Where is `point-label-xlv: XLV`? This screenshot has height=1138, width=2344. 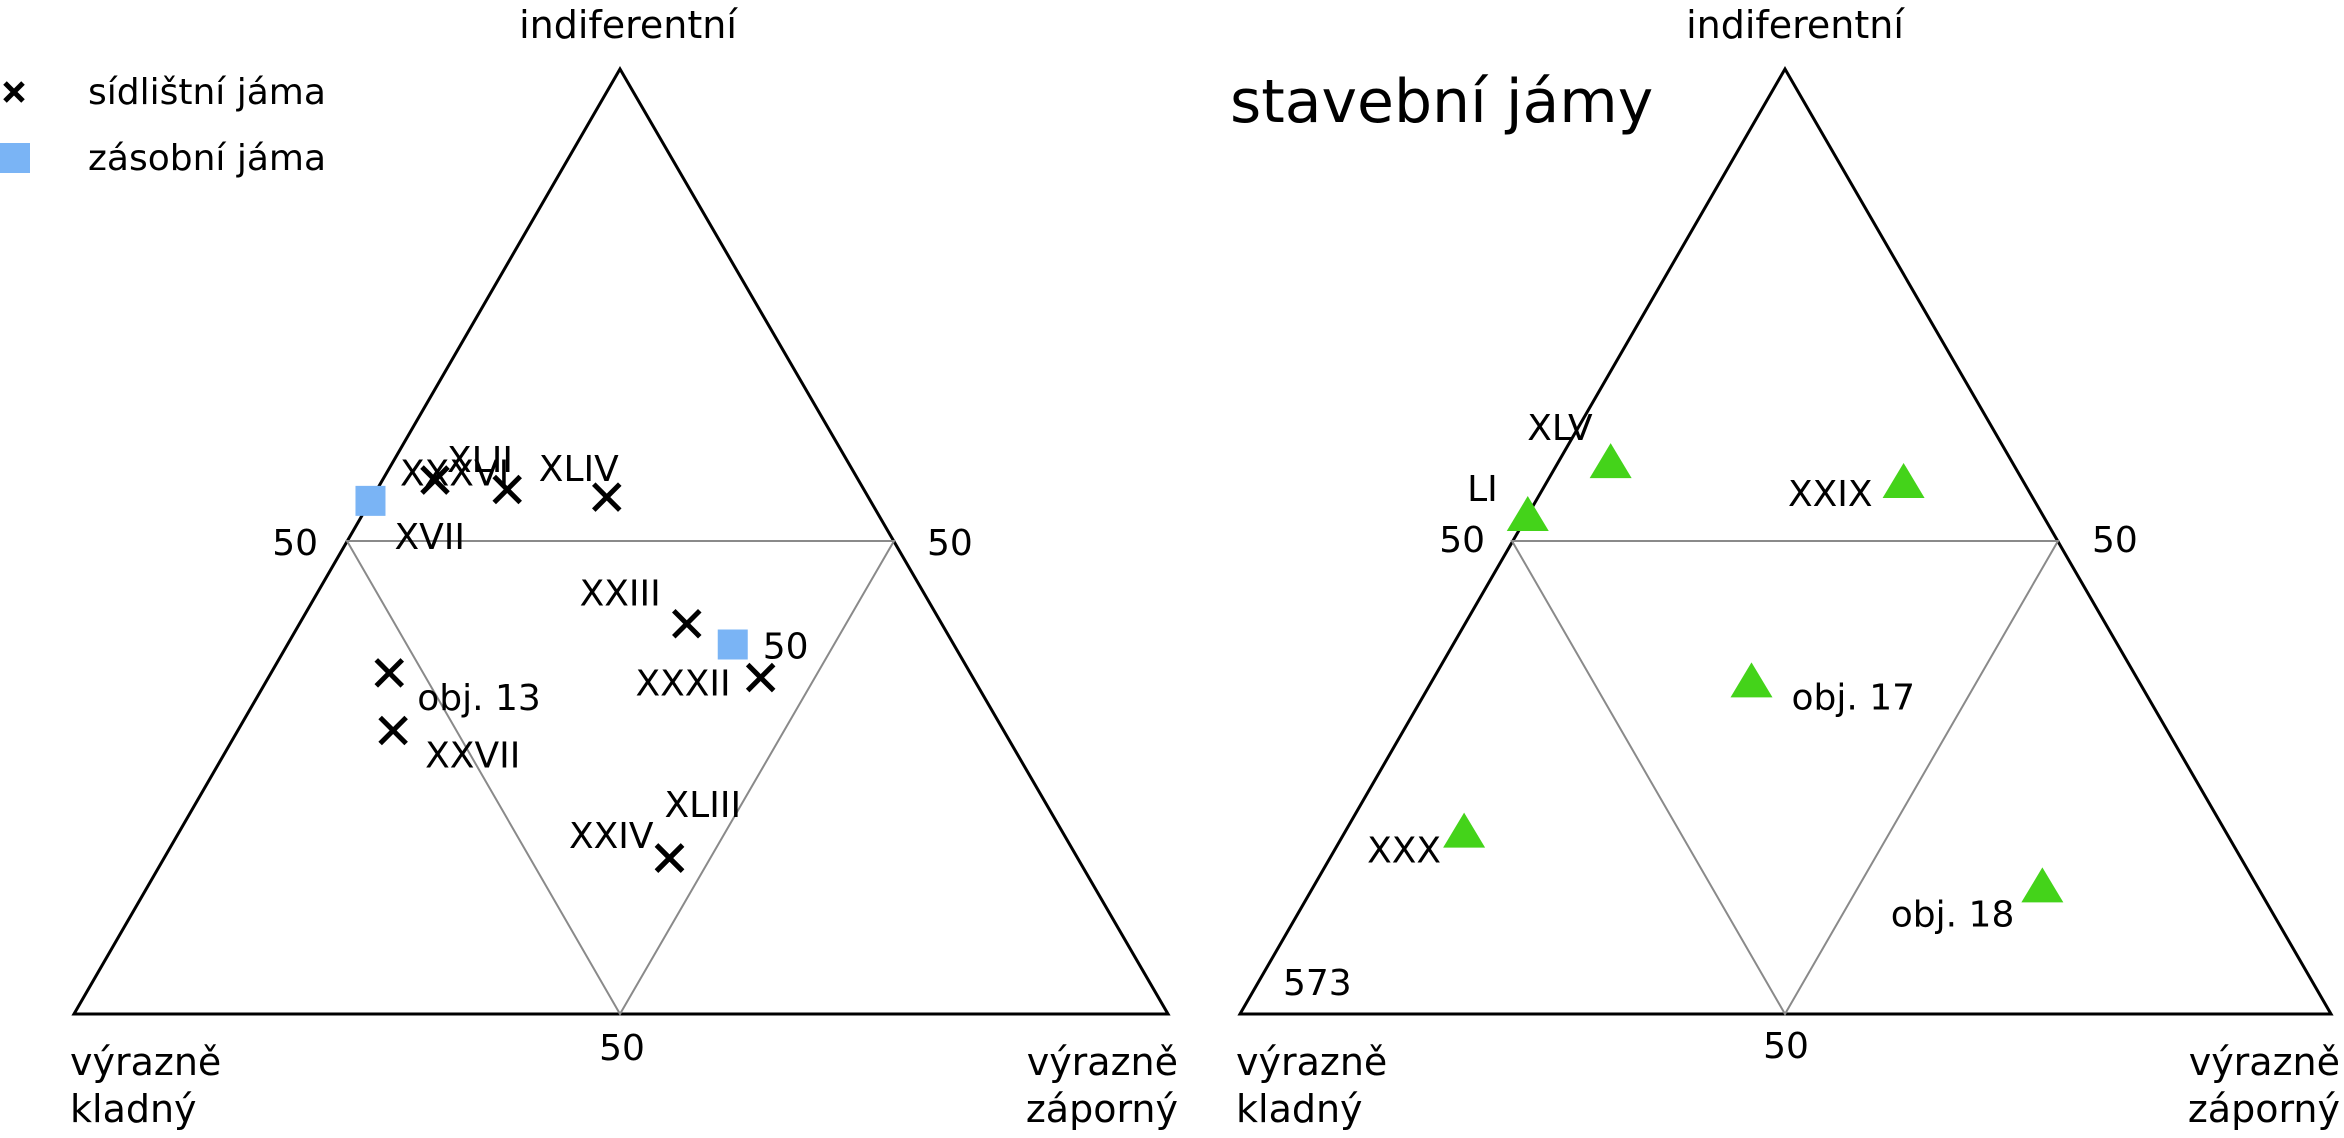
point-label-xlv: XLV is located at coordinates (1560, 428).